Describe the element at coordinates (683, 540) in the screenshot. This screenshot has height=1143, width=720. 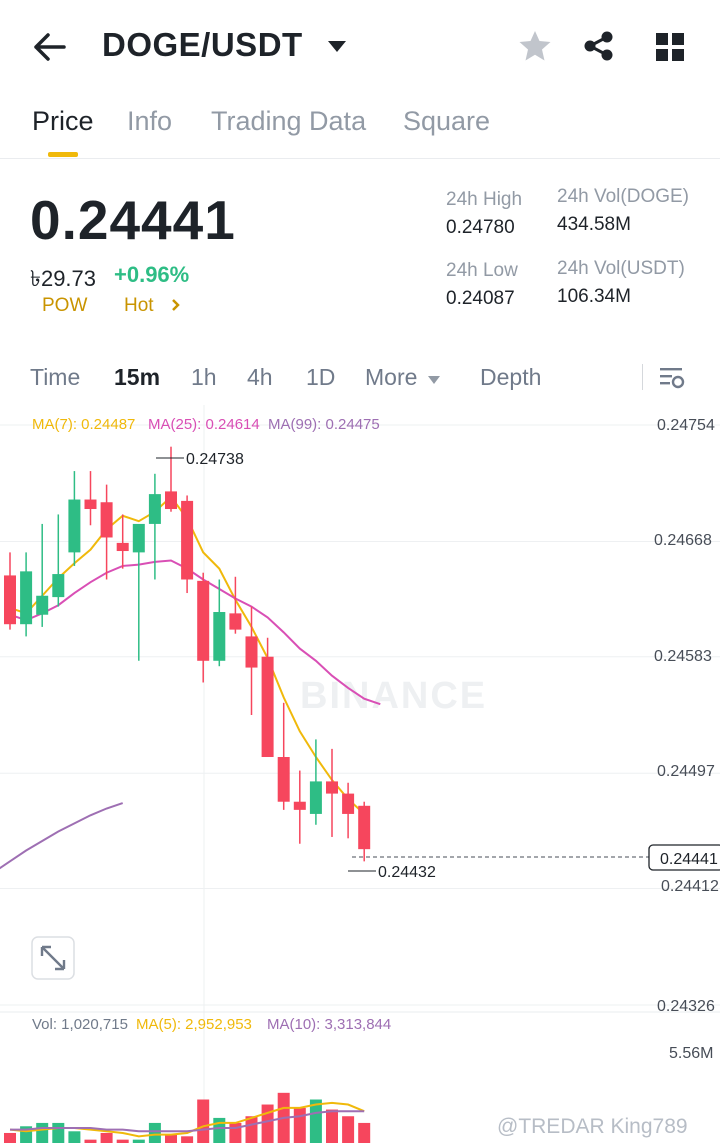
I see `y-tick-1: 0.24668` at that location.